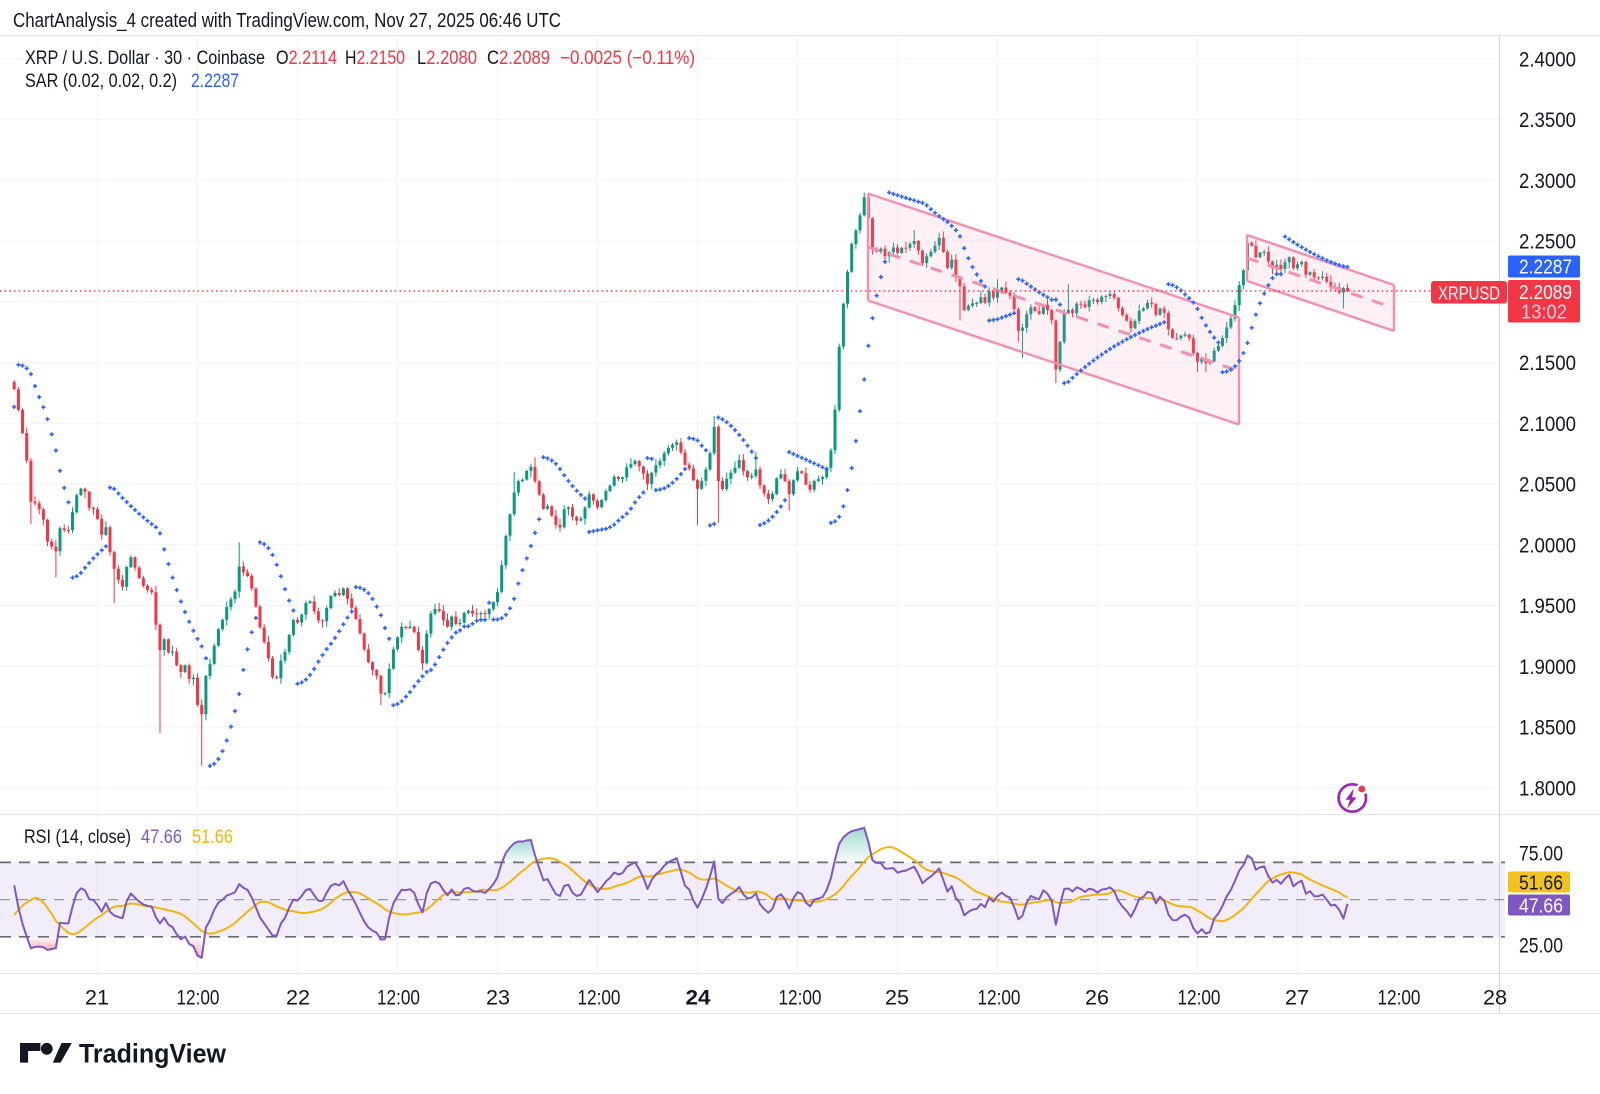 This screenshot has width=1600, height=1094. What do you see at coordinates (447, 58) in the screenshot?
I see `svg-text: L2.2080` at bounding box center [447, 58].